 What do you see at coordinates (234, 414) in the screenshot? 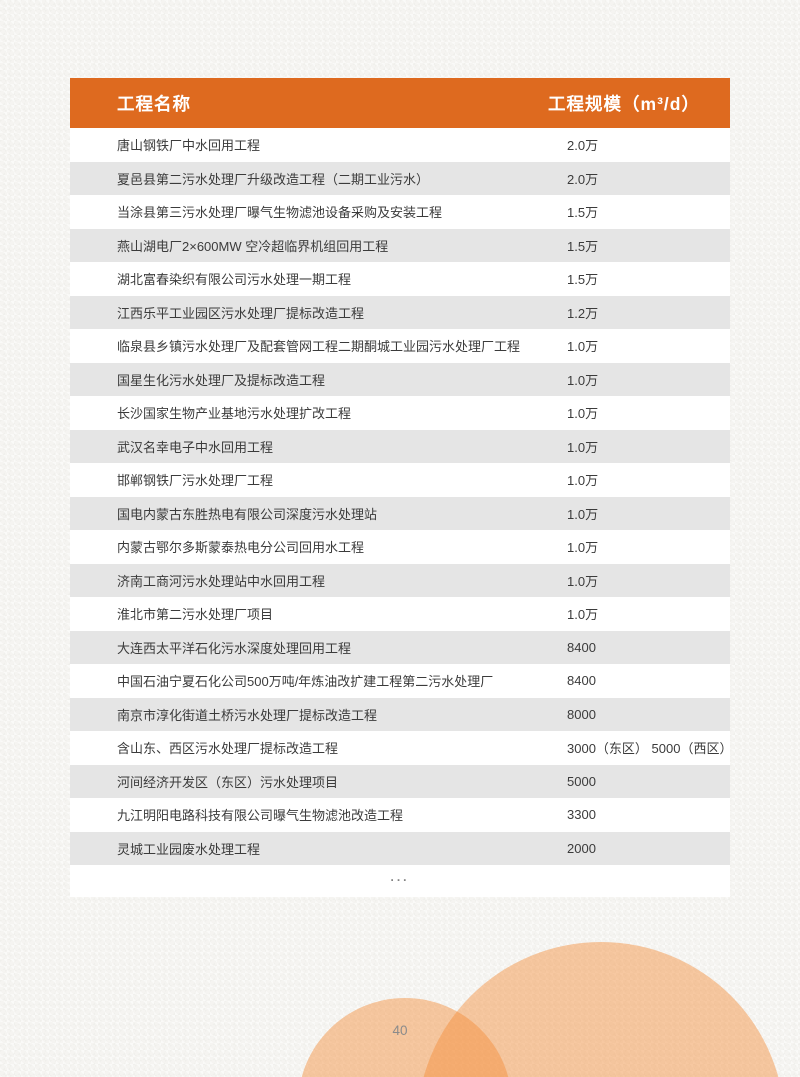
I see `project-name-cell: 长沙国家生物产业基地污水处理扩改工程` at bounding box center [234, 414].